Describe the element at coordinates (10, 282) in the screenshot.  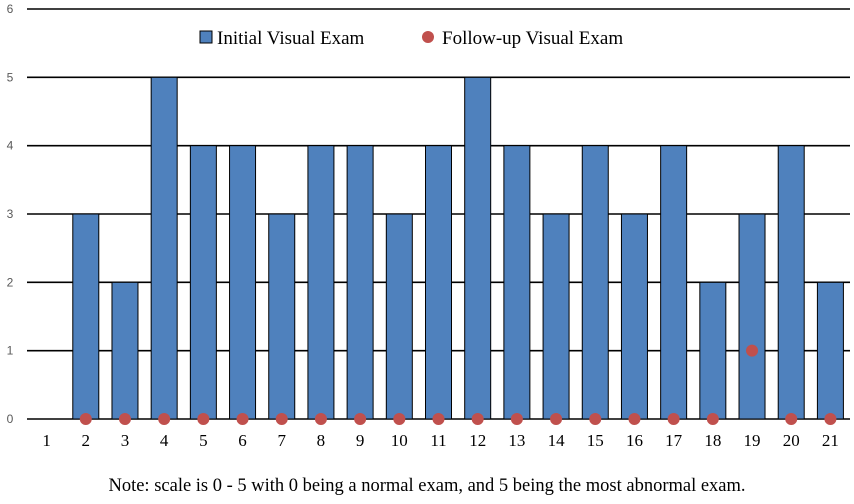
I see `y-tick-label: 2` at that location.